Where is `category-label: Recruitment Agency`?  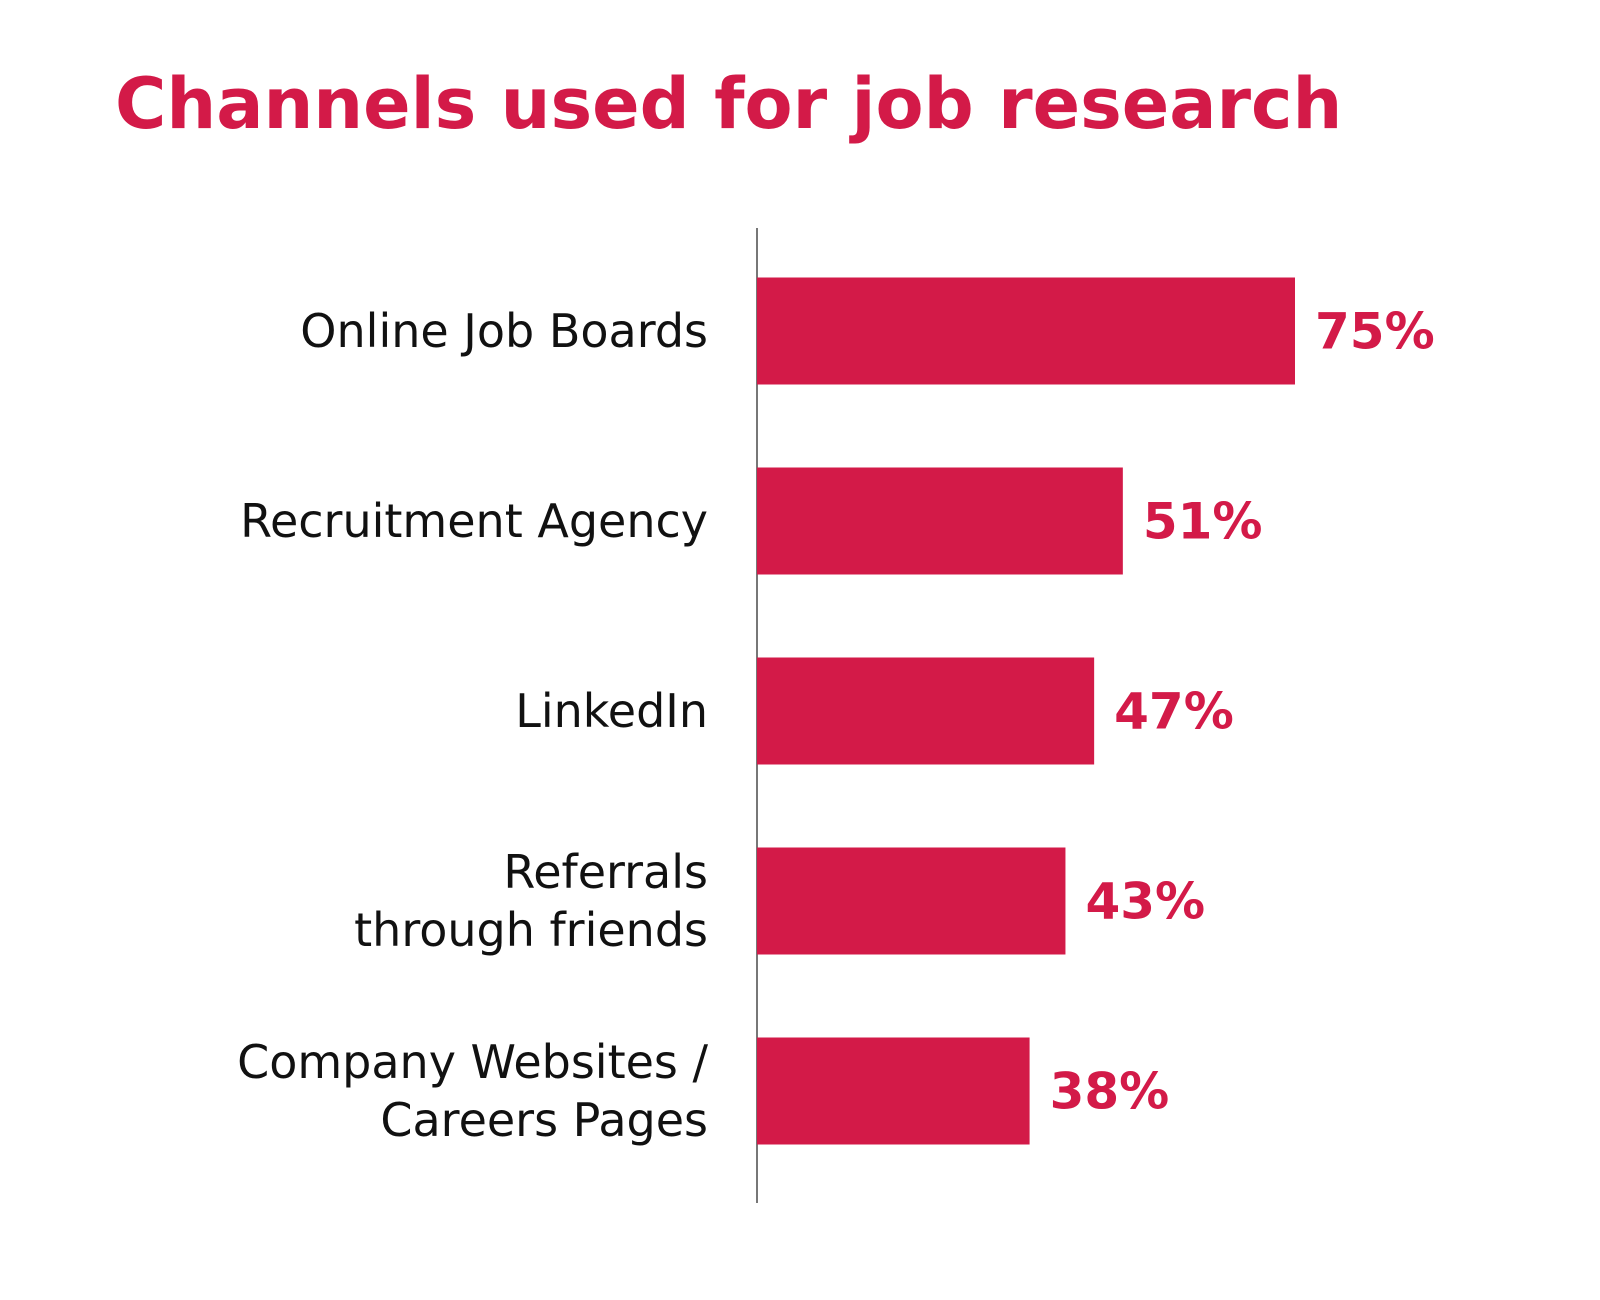
category-label: Recruitment Agency is located at coordinates (474, 521).